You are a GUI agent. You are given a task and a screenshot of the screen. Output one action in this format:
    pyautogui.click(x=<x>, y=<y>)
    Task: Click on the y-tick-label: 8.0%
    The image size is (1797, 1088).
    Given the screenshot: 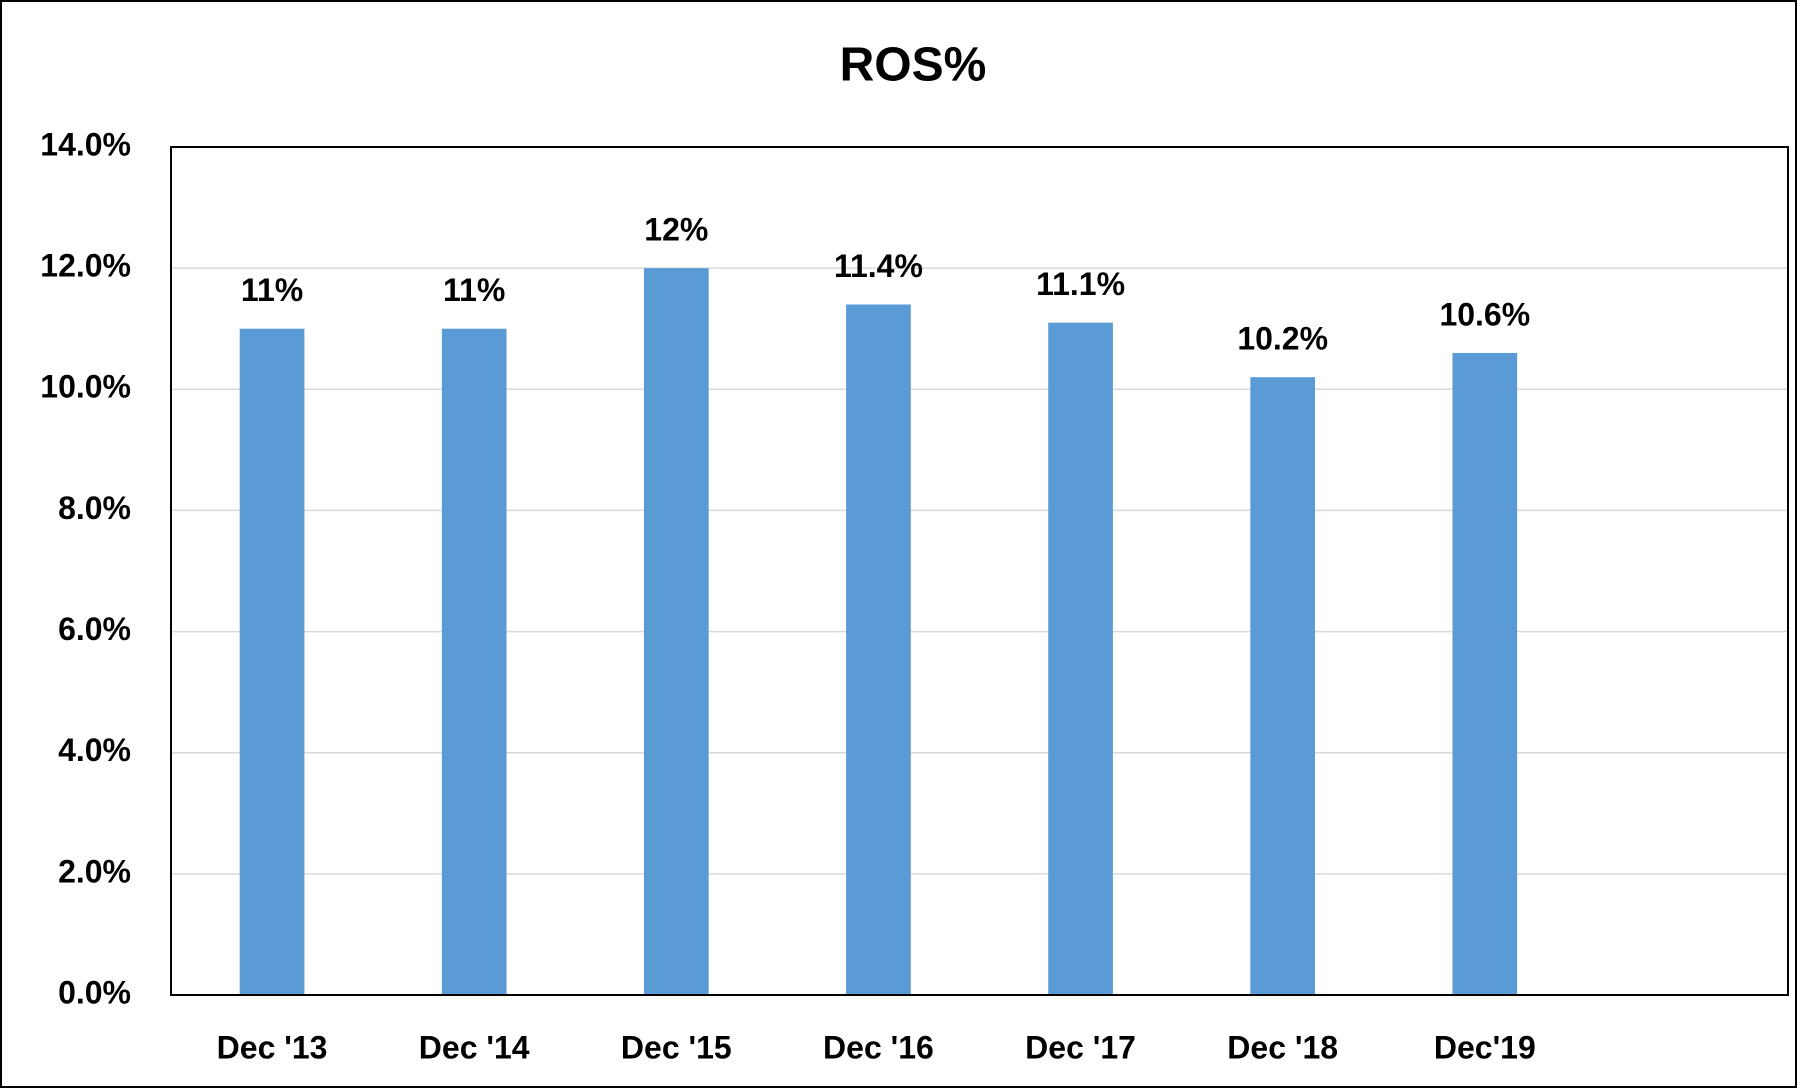 What is the action you would take?
    pyautogui.click(x=94, y=508)
    